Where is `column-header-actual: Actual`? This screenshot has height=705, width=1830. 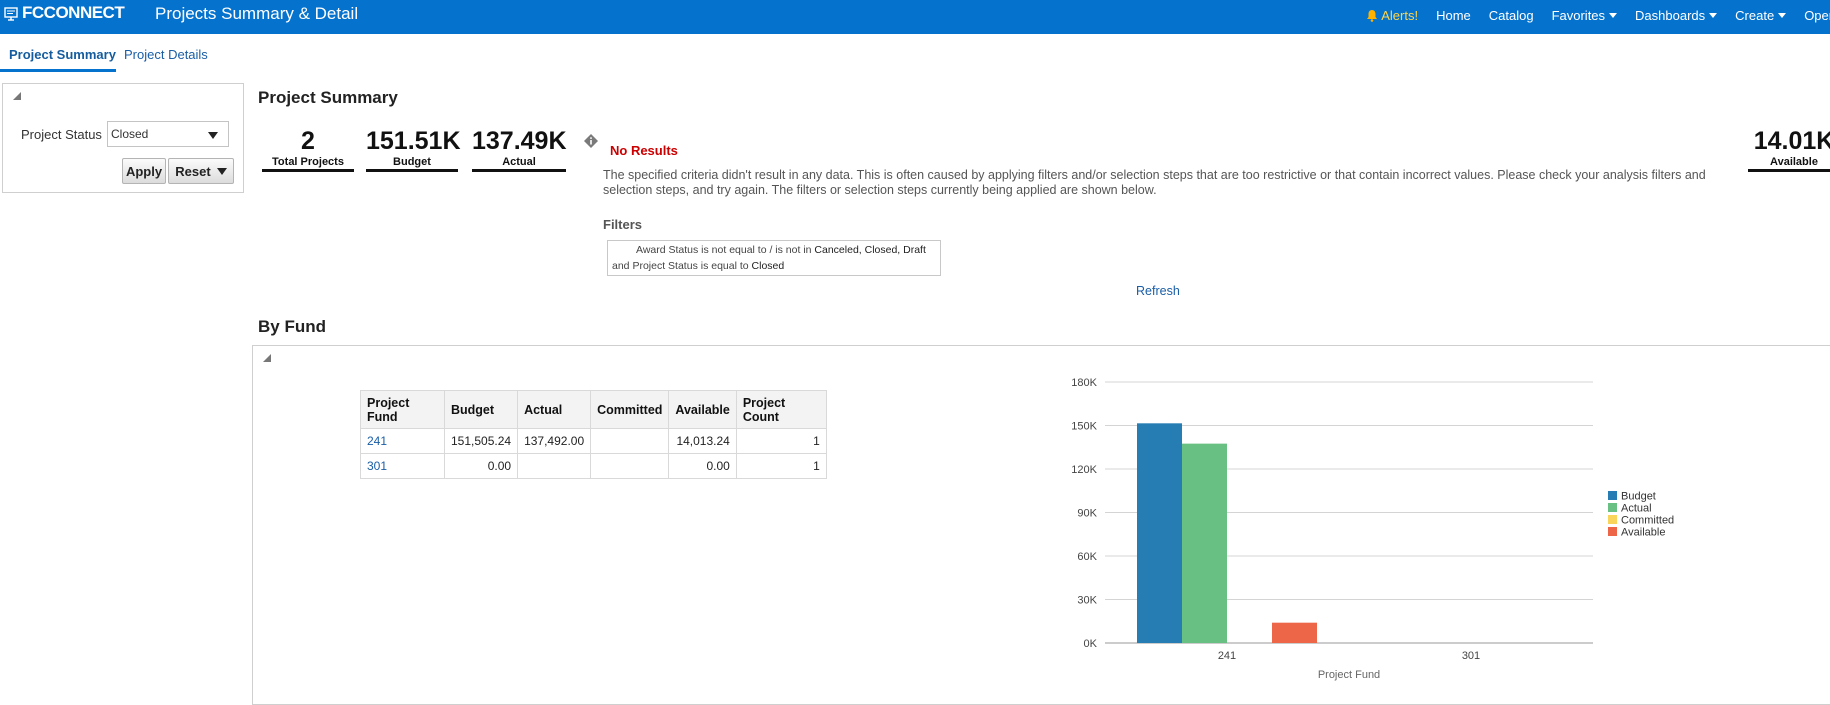
column-header-actual: Actual is located at coordinates (554, 409).